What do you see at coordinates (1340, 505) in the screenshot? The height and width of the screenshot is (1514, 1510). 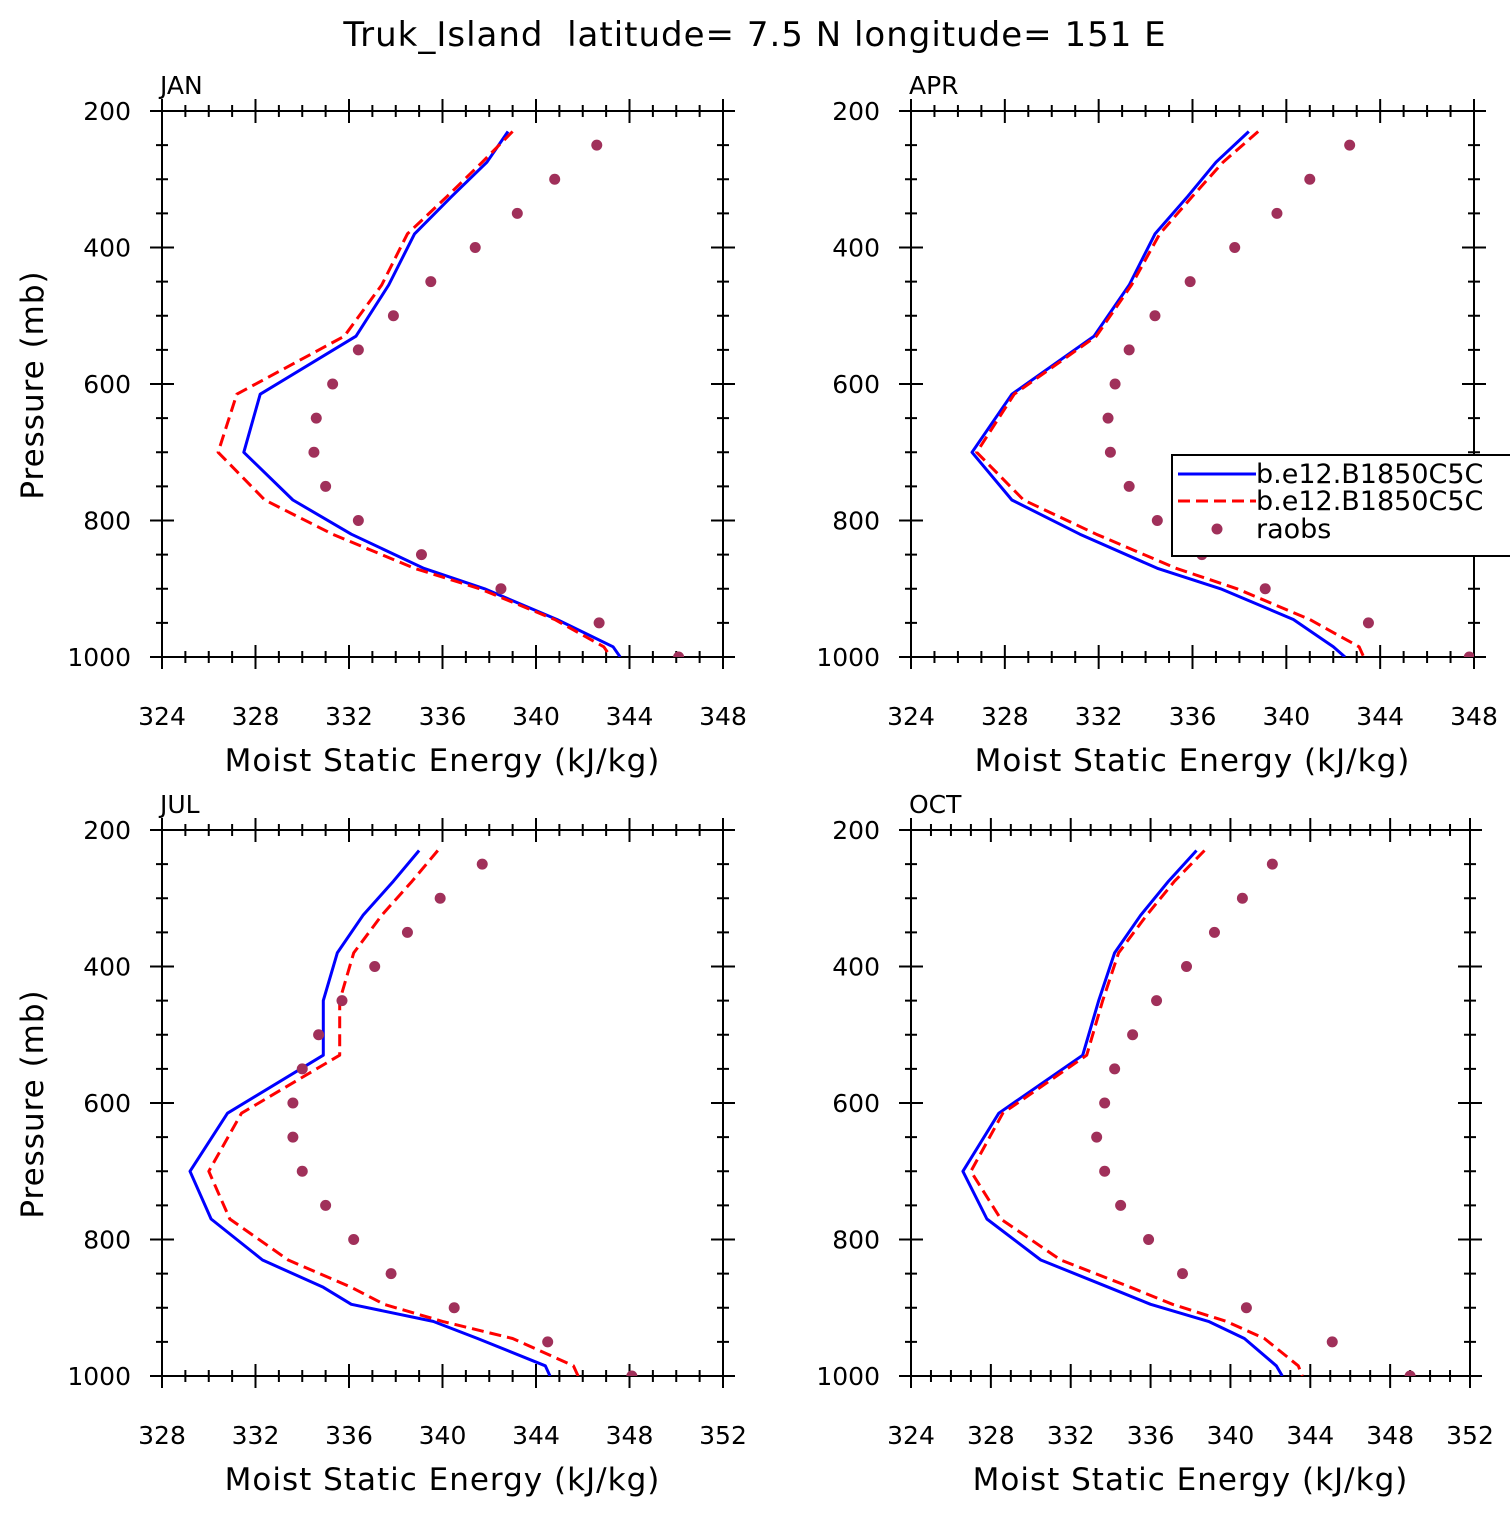 I see `legend-box` at bounding box center [1340, 505].